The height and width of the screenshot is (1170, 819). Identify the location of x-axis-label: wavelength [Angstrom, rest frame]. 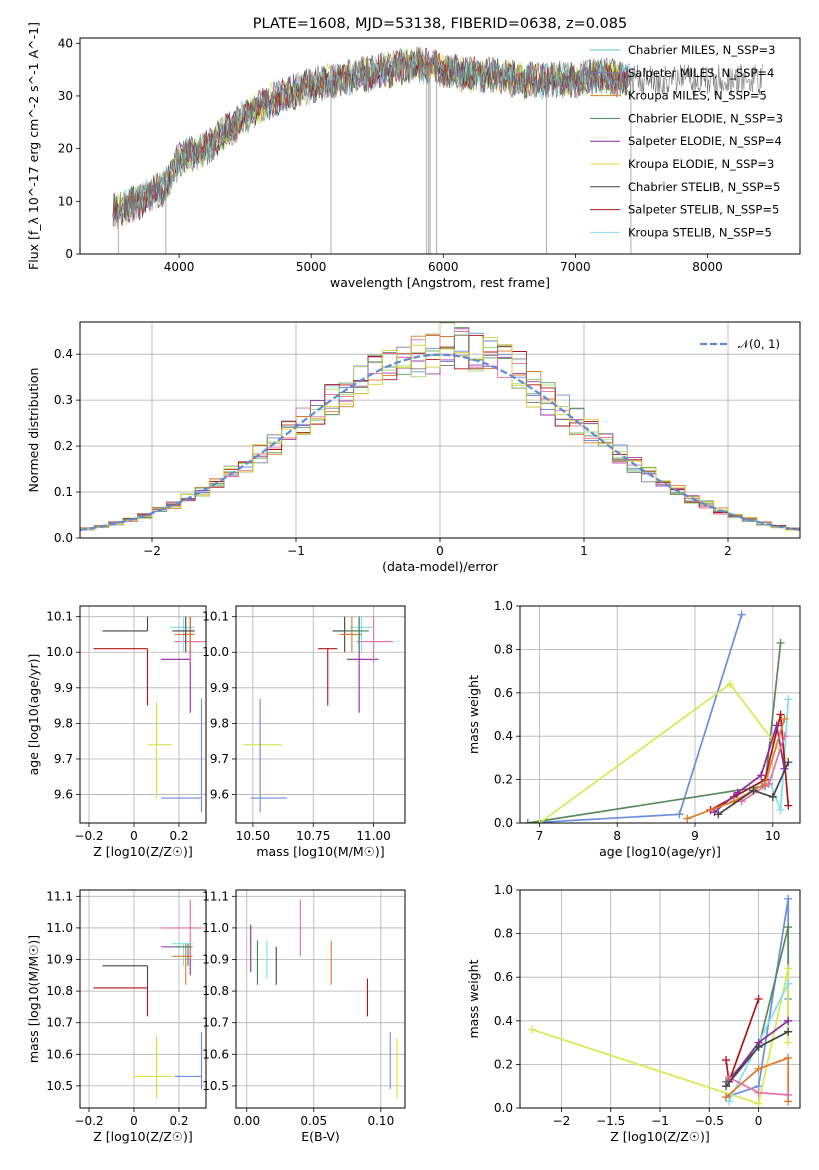
(440, 282).